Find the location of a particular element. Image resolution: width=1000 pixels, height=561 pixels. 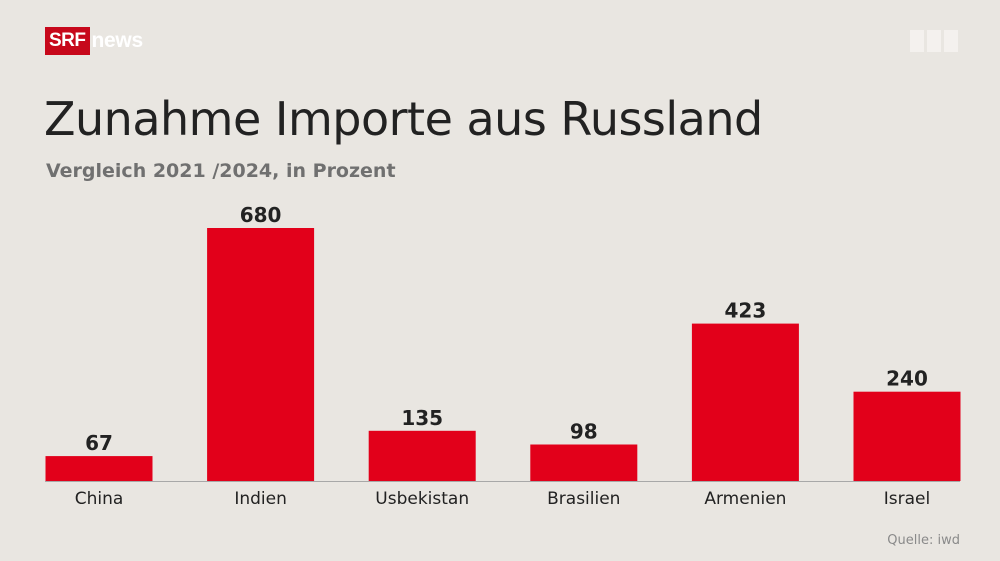

chart-title: Zunahme Importe aus Russland is located at coordinates (403, 119).